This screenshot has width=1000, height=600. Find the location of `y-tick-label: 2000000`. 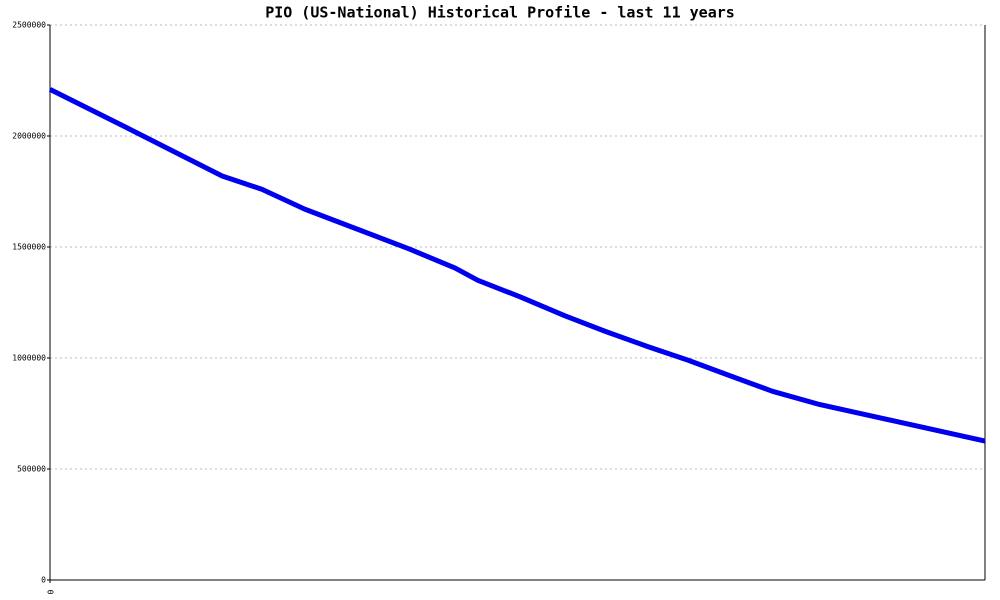

y-tick-label: 2000000 is located at coordinates (29, 136).